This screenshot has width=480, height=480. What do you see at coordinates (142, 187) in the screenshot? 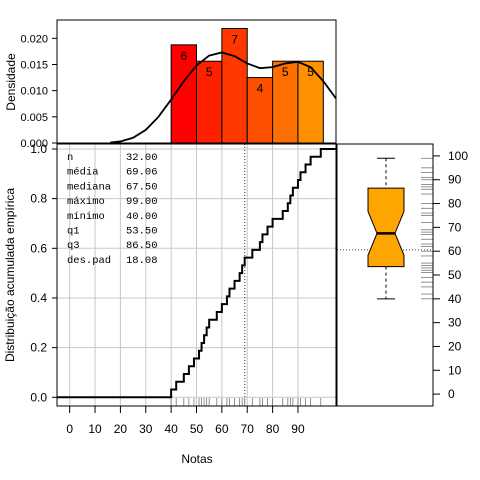
I see `stats-value: 67.50` at bounding box center [142, 187].